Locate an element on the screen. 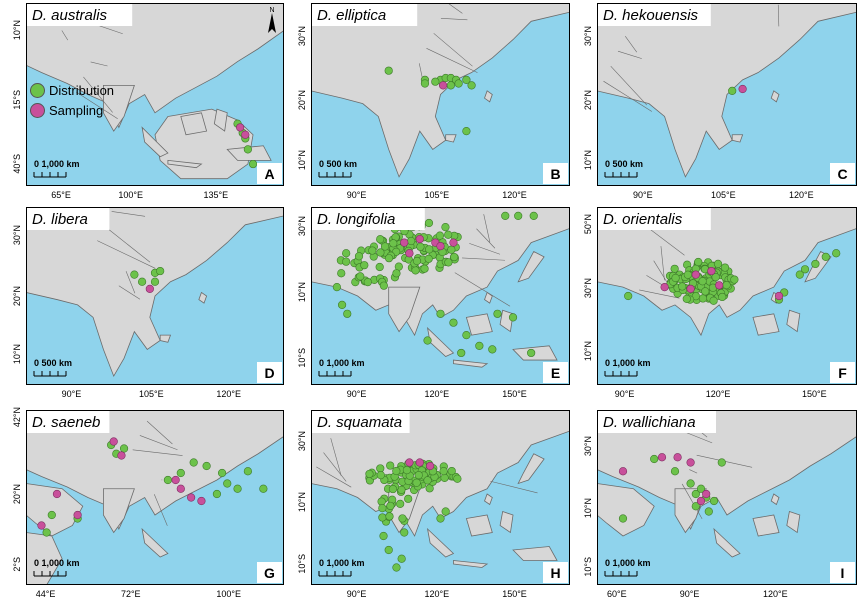 The image size is (865, 610). x-tick-label: 105°E is located at coordinates (437, 195).